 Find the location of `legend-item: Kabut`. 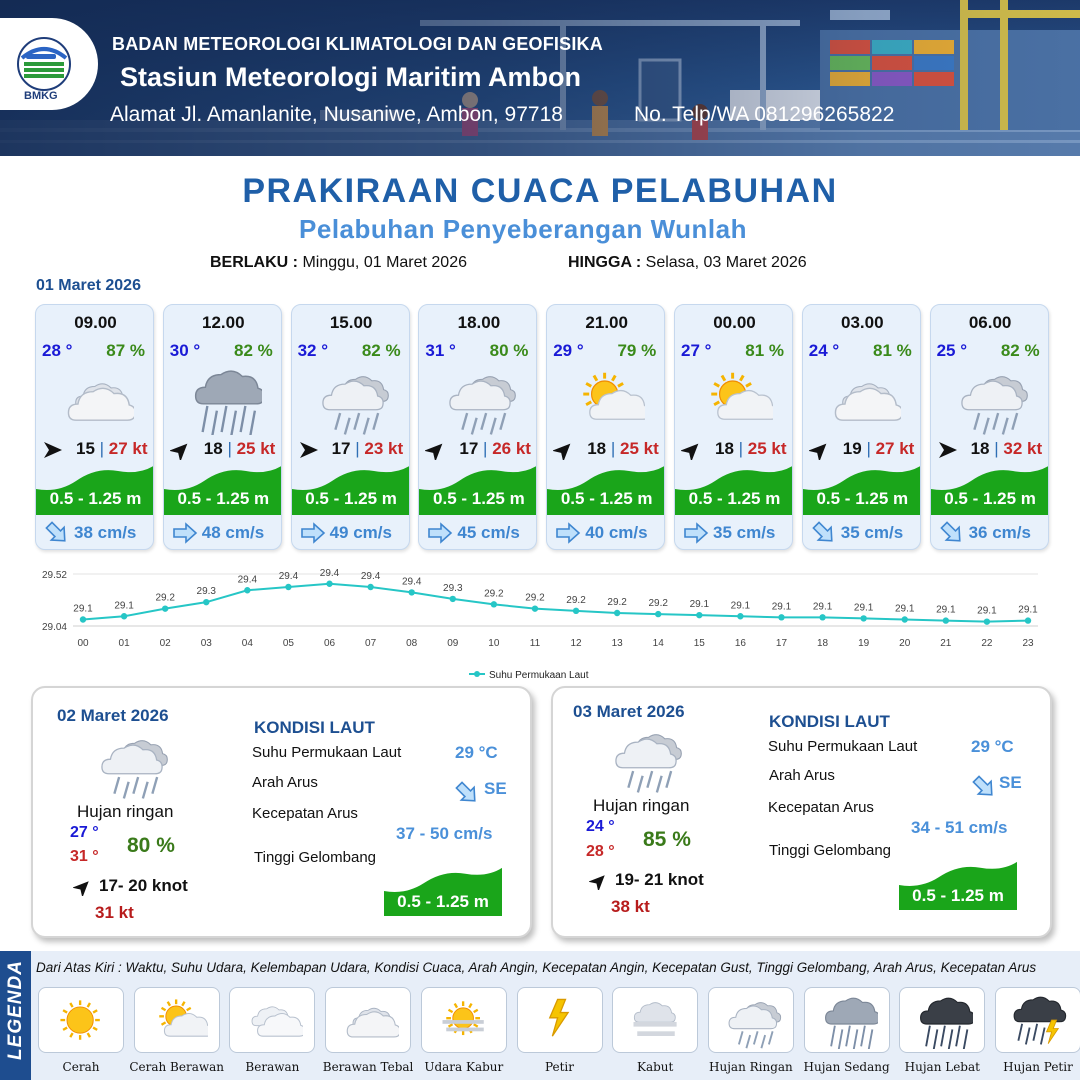

legend-item: Kabut is located at coordinates (655, 1030).